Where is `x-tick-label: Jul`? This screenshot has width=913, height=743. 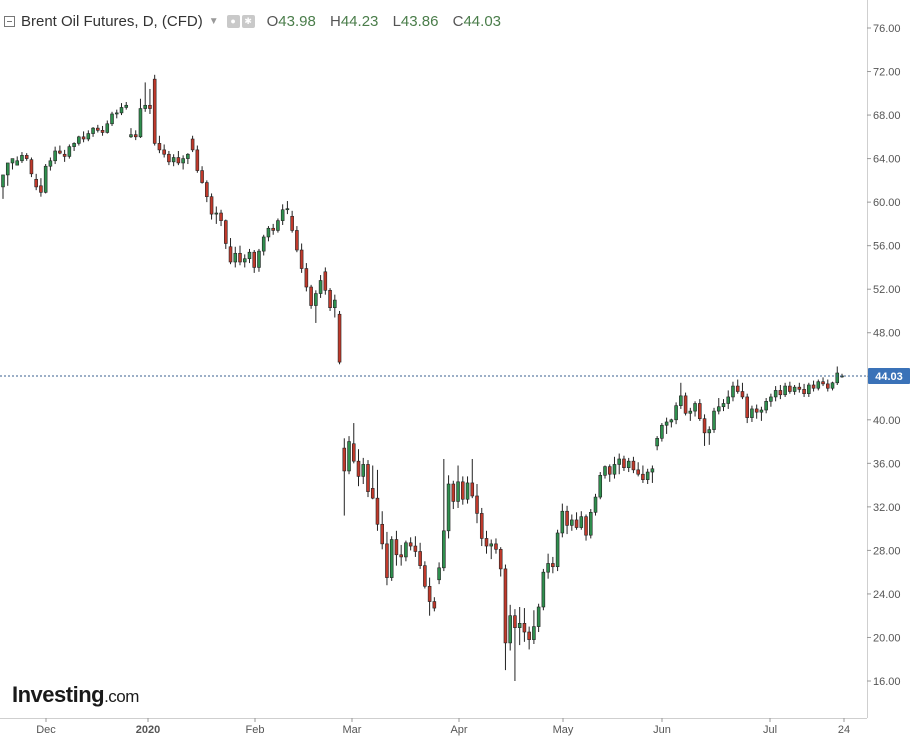 x-tick-label: Jul is located at coordinates (770, 730).